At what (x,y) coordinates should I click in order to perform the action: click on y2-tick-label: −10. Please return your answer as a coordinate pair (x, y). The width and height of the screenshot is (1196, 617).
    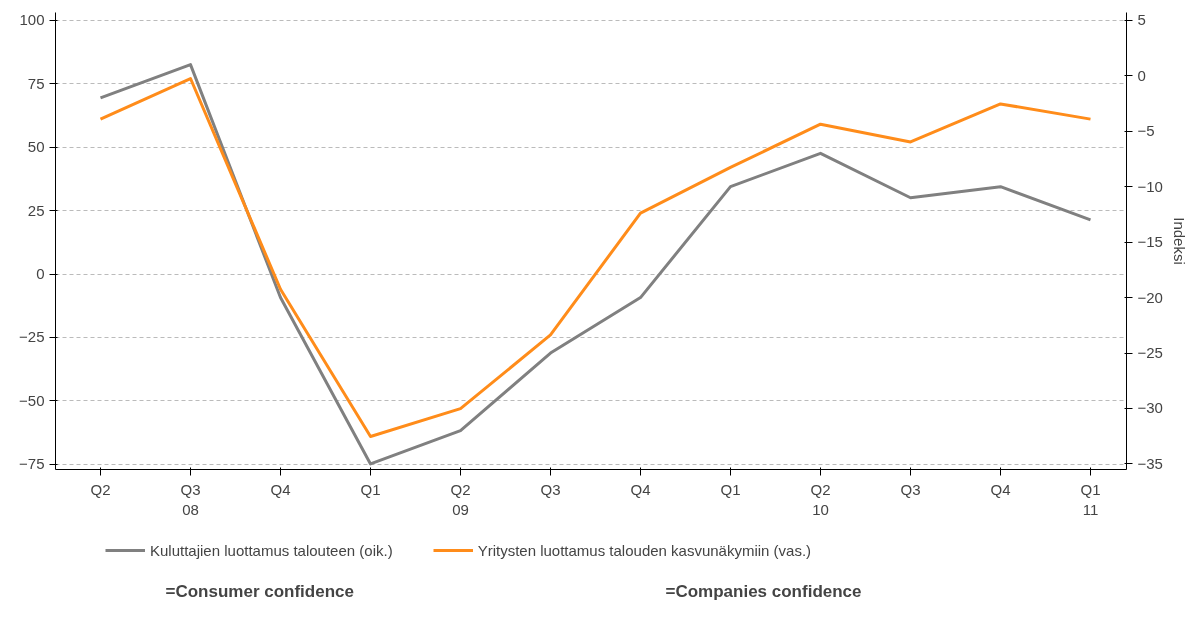
    Looking at the image, I should click on (1150, 186).